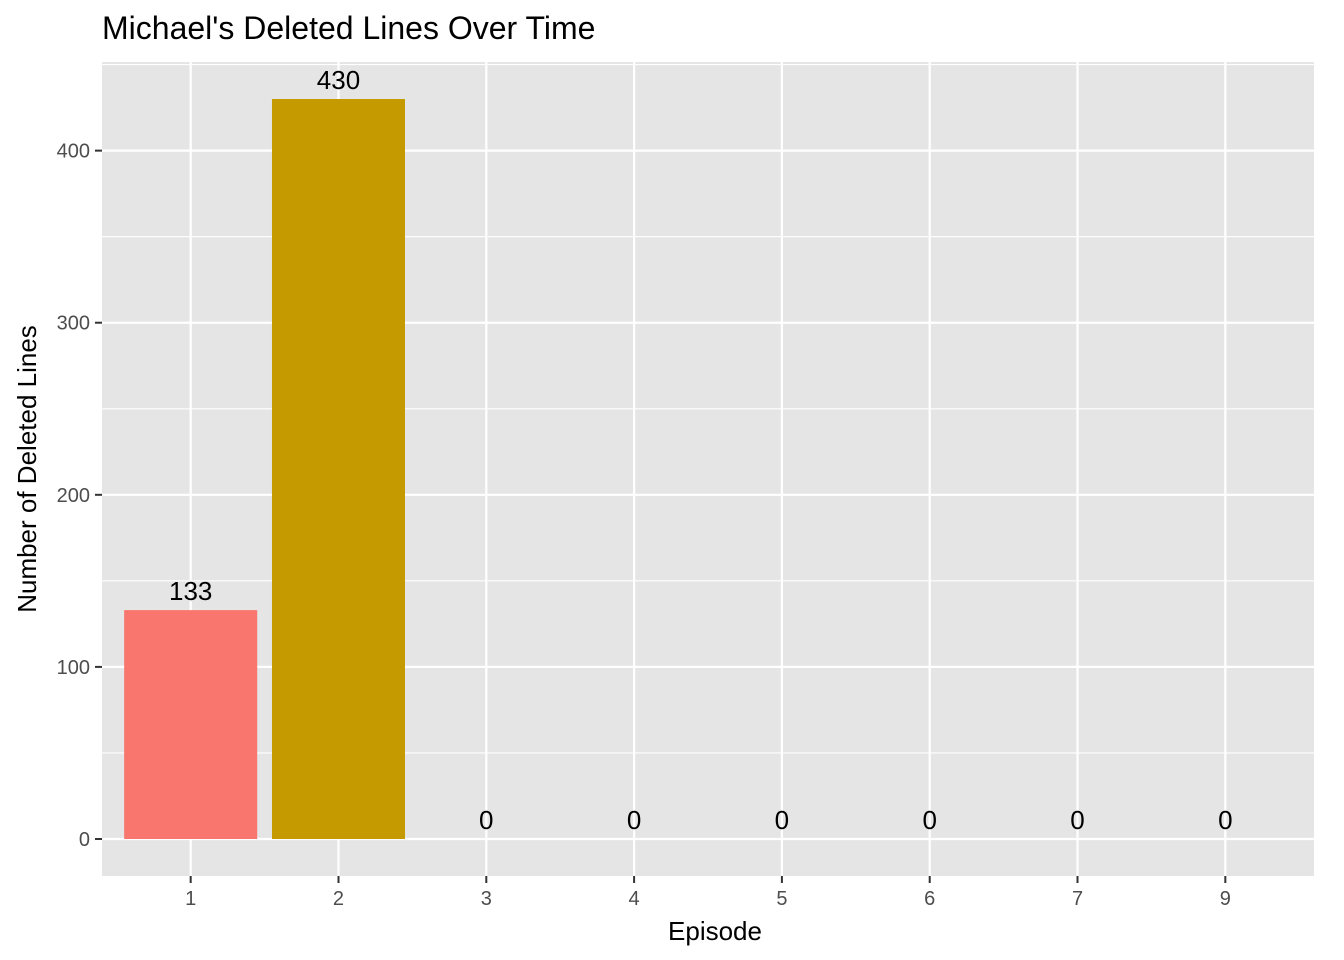 The width and height of the screenshot is (1344, 960). What do you see at coordinates (190, 591) in the screenshot?
I see `data-label: 133` at bounding box center [190, 591].